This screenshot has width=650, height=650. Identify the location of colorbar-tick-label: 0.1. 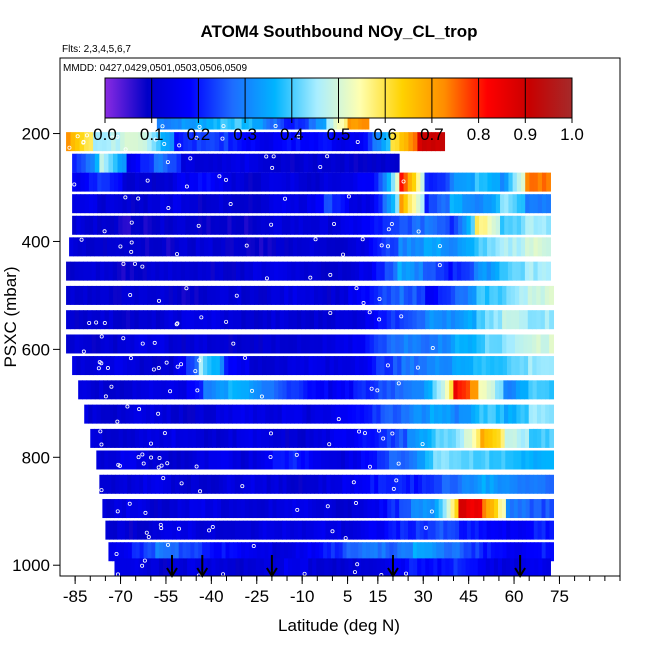
(152, 134).